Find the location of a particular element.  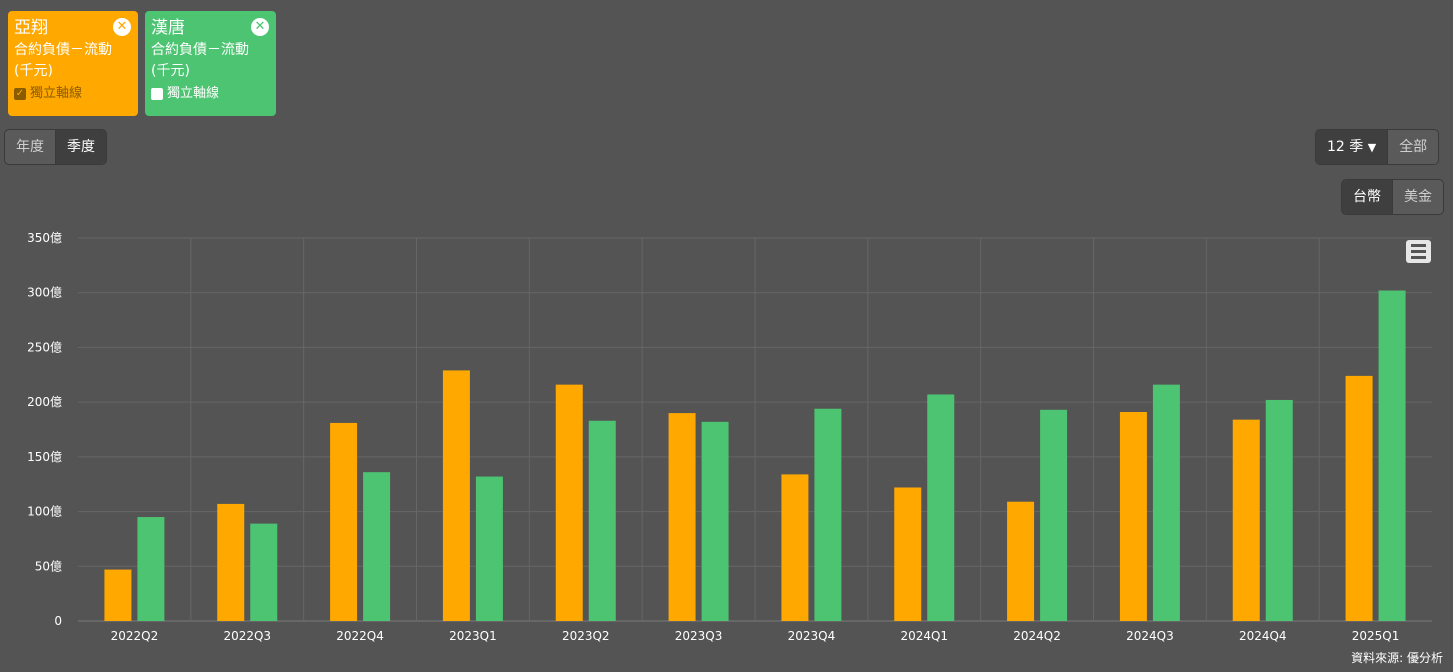

range-dropdown: 12 季 ▼ is located at coordinates (1352, 147).